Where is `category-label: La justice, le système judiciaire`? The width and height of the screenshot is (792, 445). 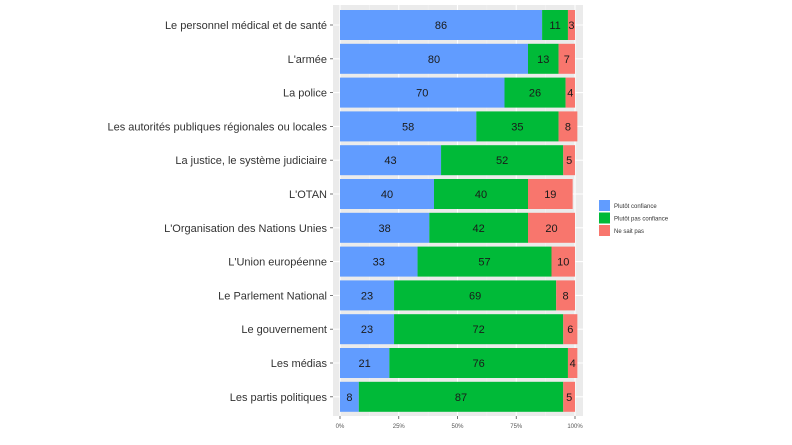 category-label: La justice, le système judiciaire is located at coordinates (251, 161).